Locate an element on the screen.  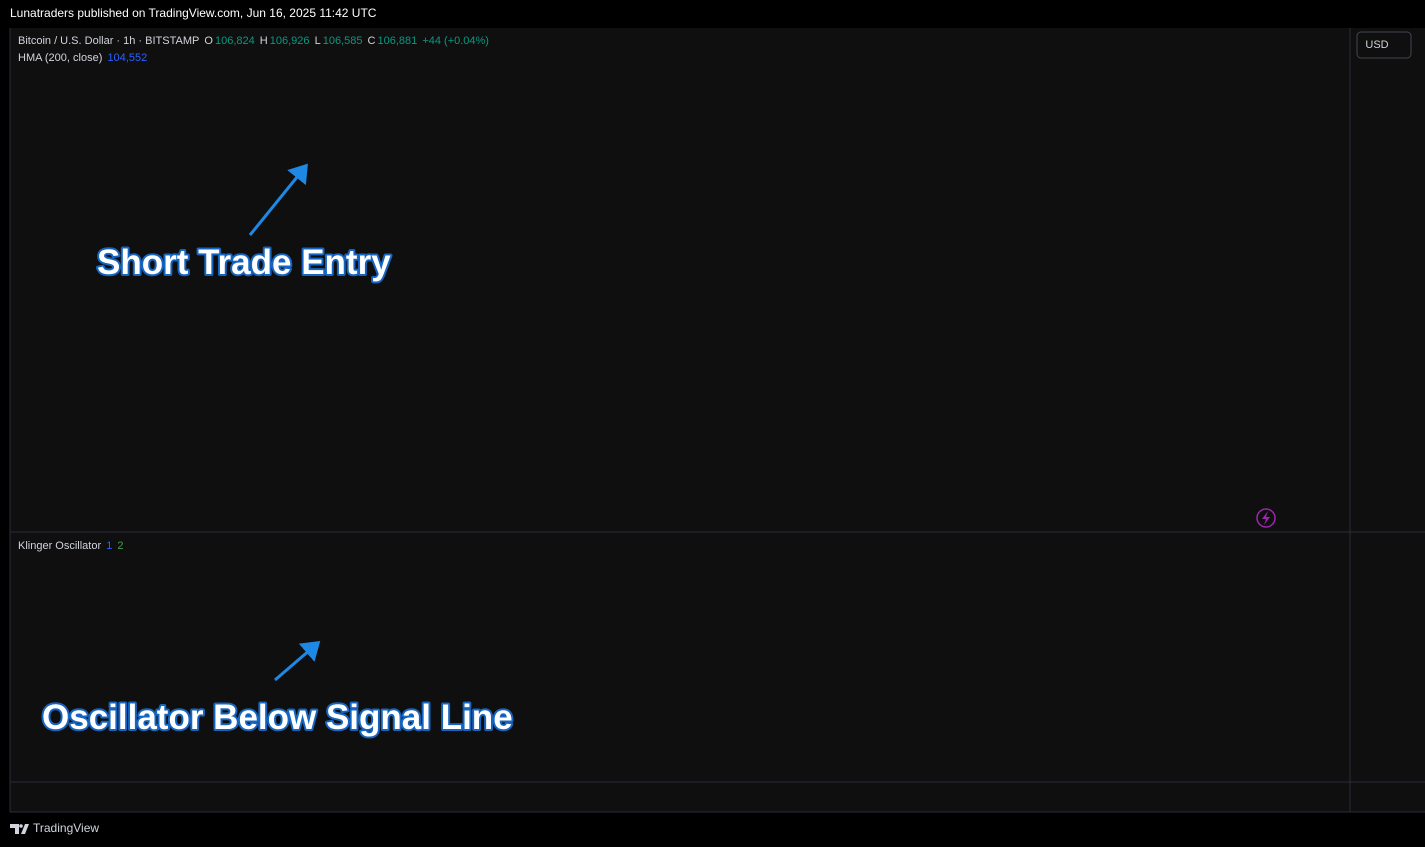
logo-dot is located at coordinates (21, 826).